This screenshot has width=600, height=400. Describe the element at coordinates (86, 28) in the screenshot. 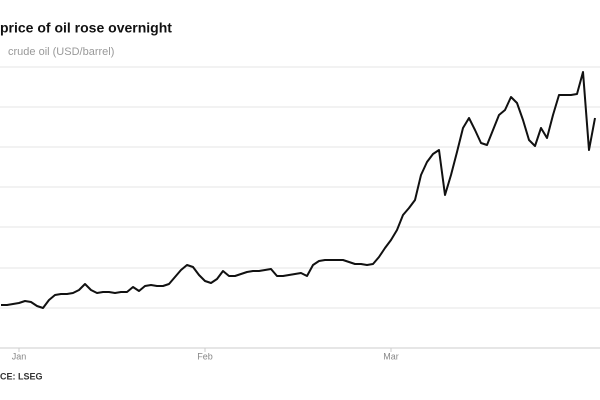

I see `chart-title: price of oil rose overnight` at that location.